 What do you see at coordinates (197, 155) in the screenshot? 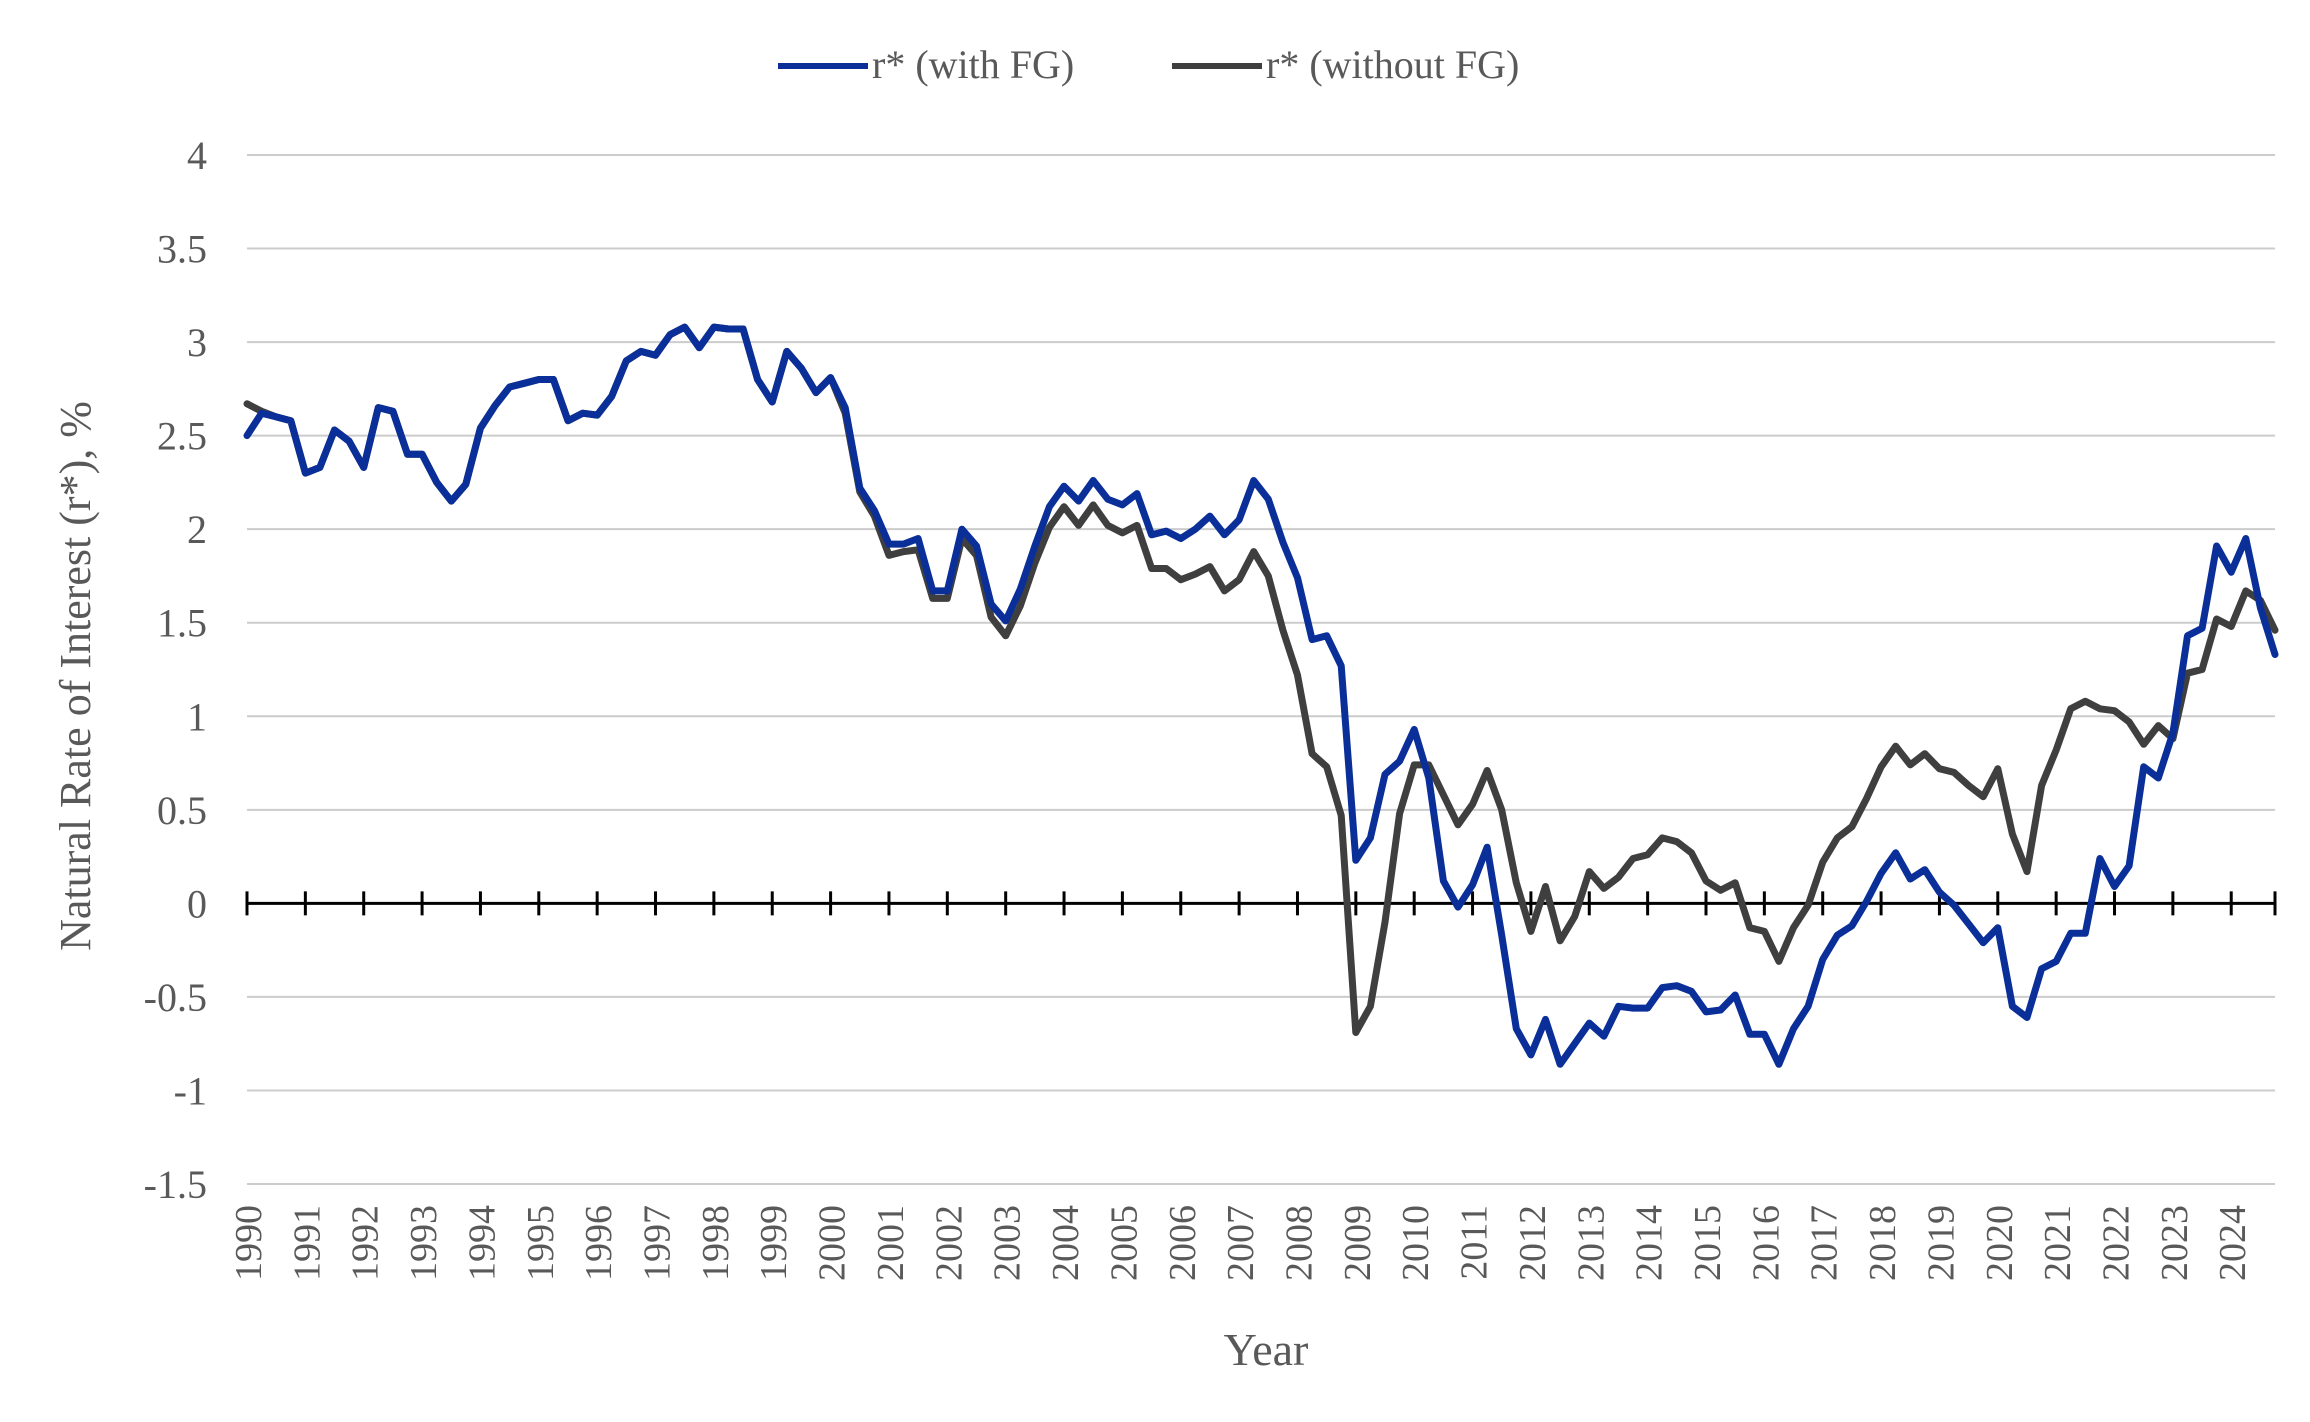
I see `y-tick-label: 4` at bounding box center [197, 155].